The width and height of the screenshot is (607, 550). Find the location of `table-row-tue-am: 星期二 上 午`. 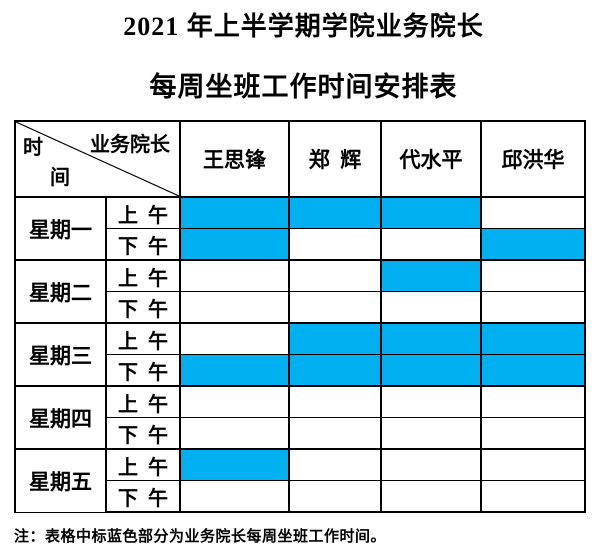

table-row-tue-am: 星期二 上 午 is located at coordinates (300, 291).